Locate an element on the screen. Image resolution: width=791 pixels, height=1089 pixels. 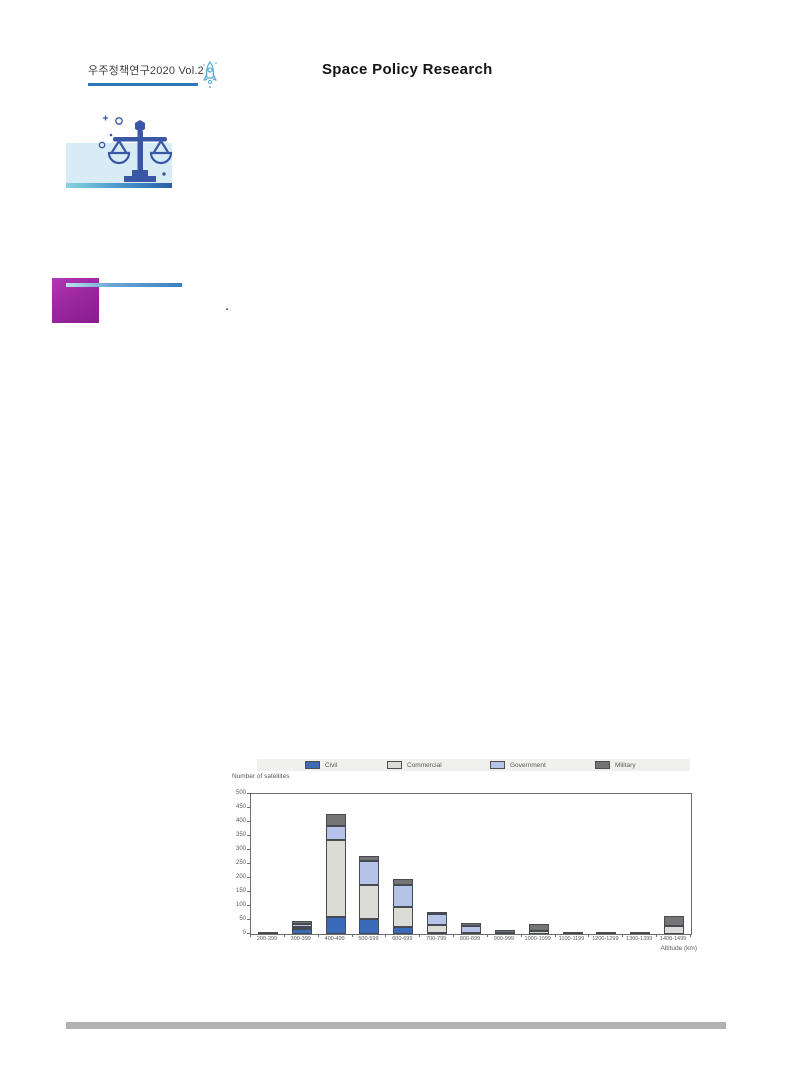
x-axis-tick-label: 800-899 is located at coordinates (470, 939).